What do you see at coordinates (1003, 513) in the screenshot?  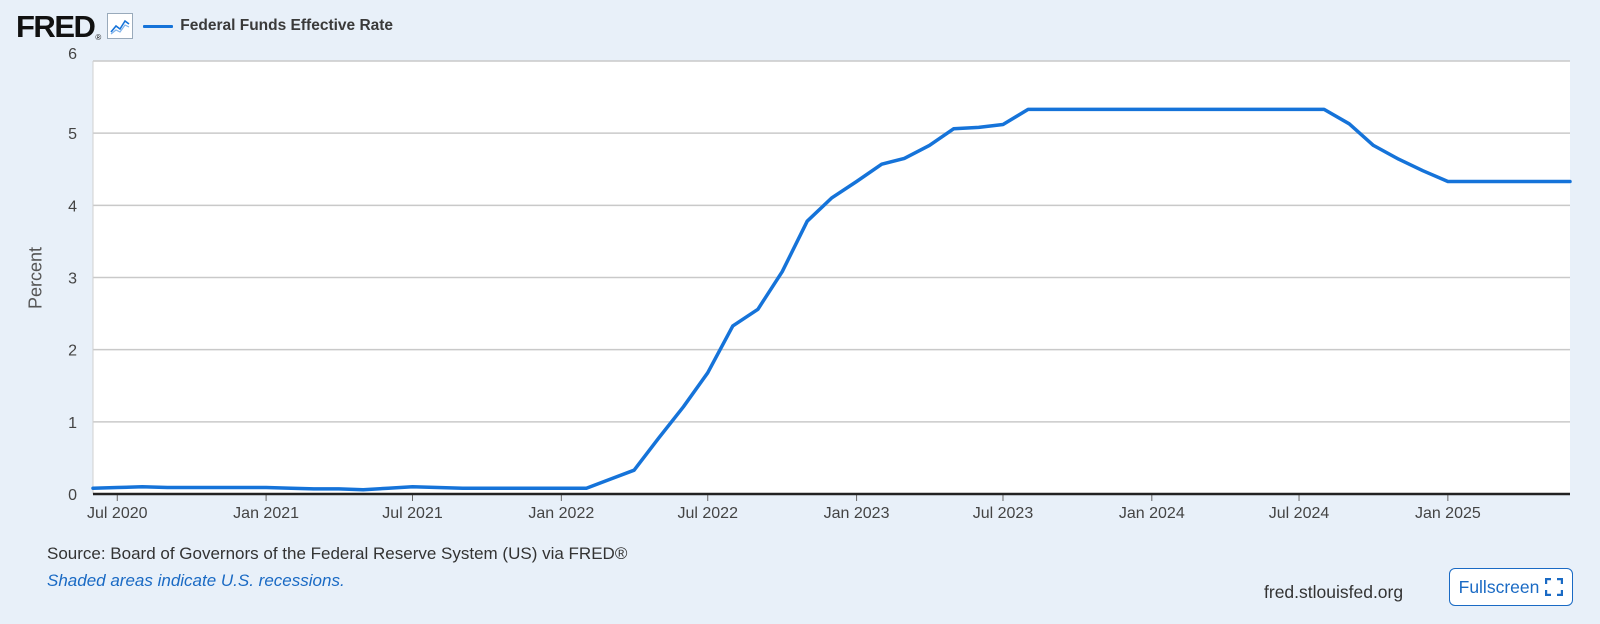 I see `x-tick-label: Jul 2023` at bounding box center [1003, 513].